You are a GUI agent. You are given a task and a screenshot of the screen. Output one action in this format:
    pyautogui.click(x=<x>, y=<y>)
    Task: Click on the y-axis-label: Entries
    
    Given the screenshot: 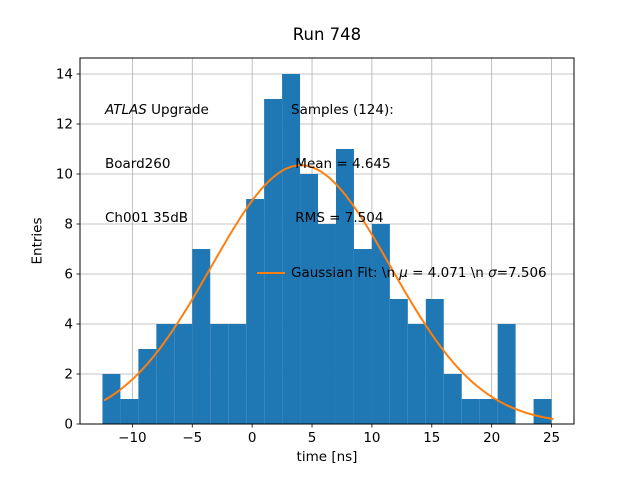 What is the action you would take?
    pyautogui.click(x=37, y=241)
    